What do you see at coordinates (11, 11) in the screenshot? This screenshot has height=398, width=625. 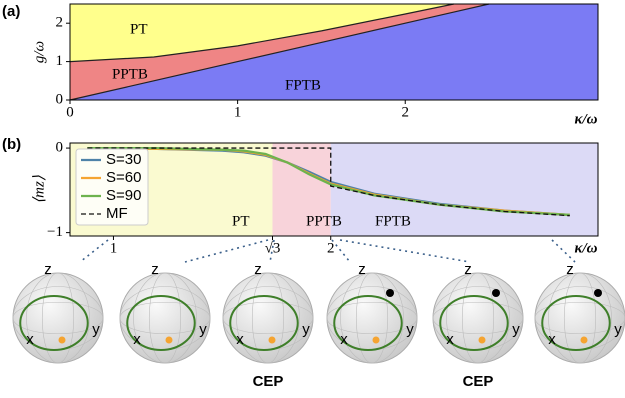 I see `panel-label: (a)` at bounding box center [11, 11].